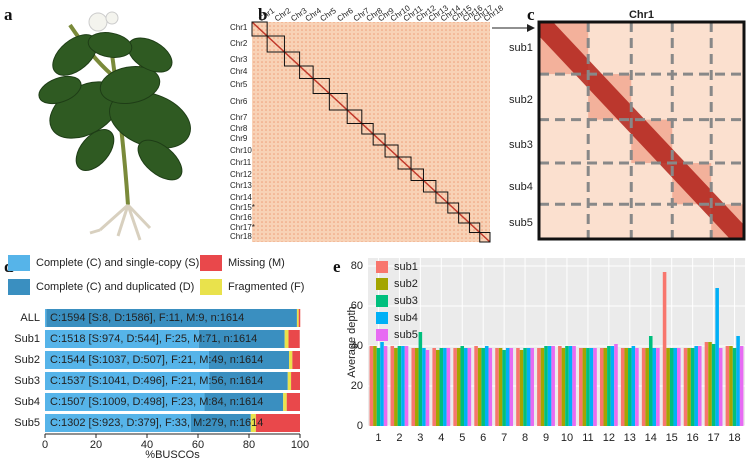  I want to click on x-tick-label: 3, so click(420, 438).